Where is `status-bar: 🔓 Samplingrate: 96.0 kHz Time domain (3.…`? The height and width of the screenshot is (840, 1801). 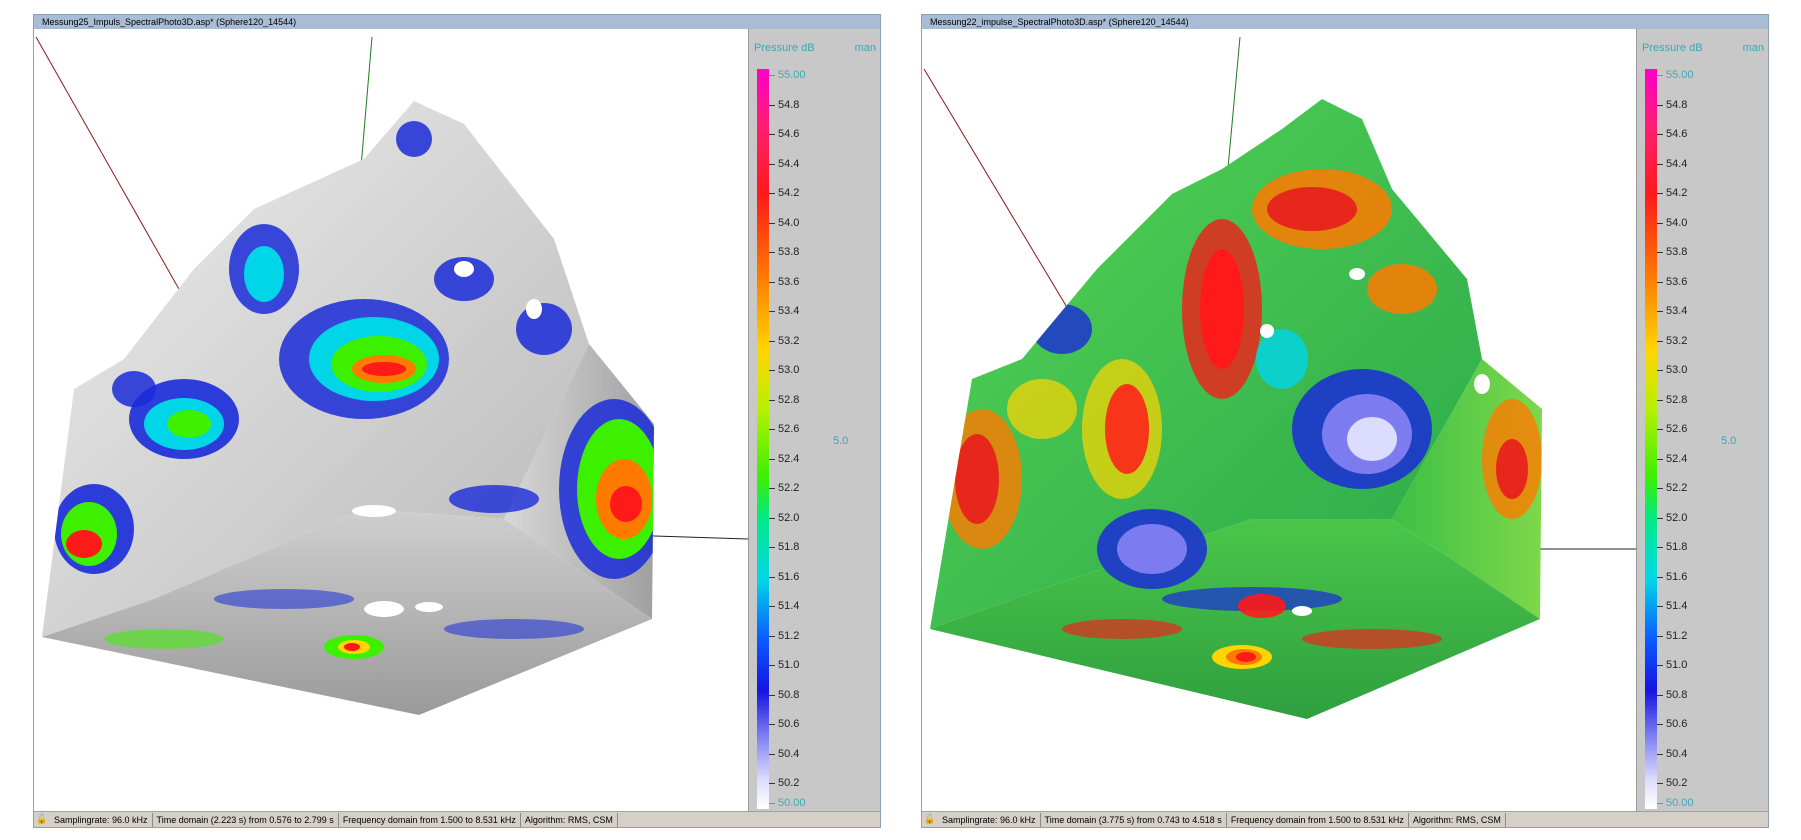 status-bar: 🔓 Samplingrate: 96.0 kHz Time domain (3.… is located at coordinates (1345, 819).